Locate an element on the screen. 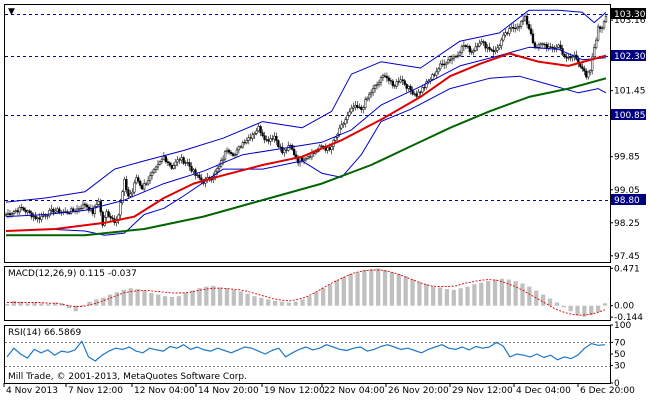  time-axis-tick-label: 4 Nov 2013 is located at coordinates (32, 391).